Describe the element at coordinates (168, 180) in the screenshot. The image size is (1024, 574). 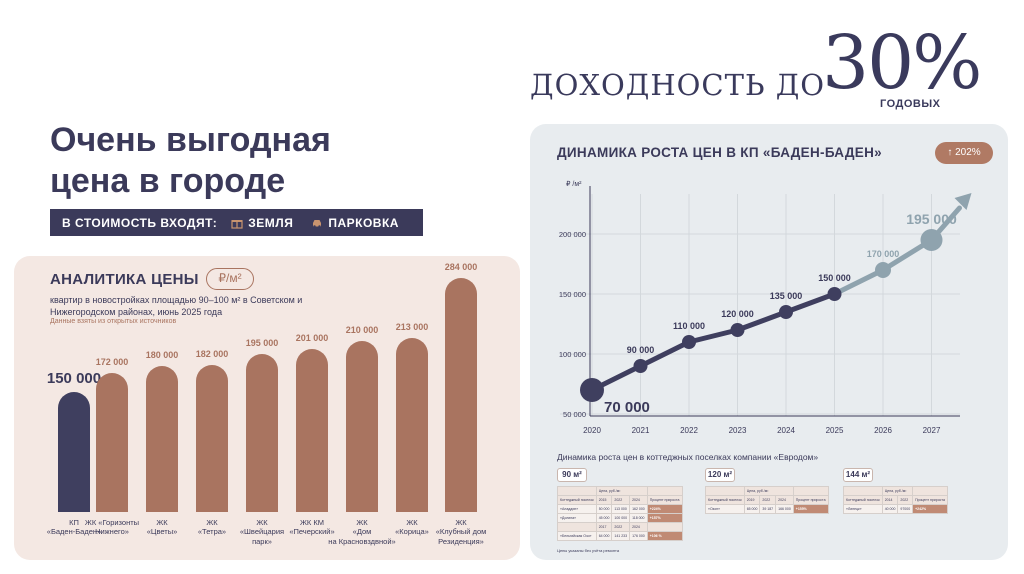
I see `title-line-2: цена в городе` at that location.